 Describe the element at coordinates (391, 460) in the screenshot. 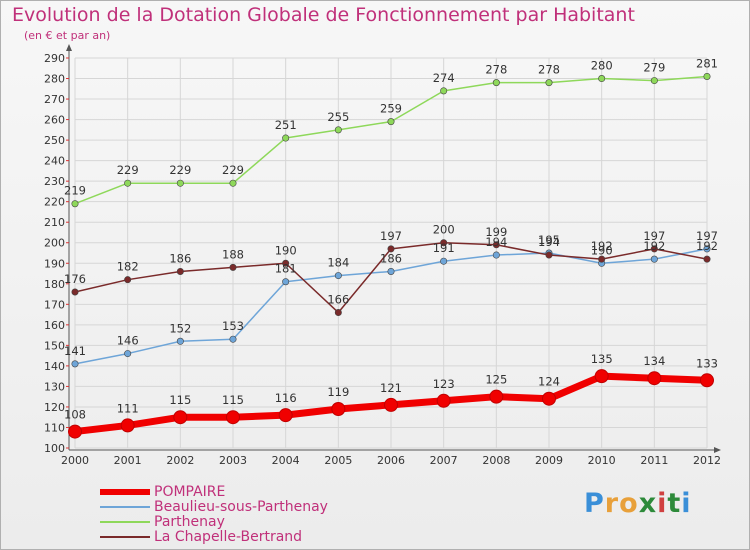

I see `x-tick-label: 2006` at that location.